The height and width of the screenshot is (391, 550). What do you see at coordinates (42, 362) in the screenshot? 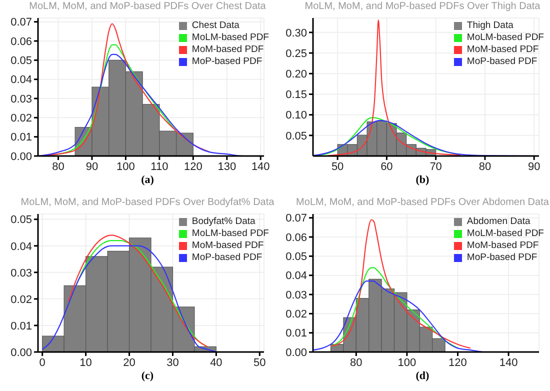
I see `x-tick-label: 0` at bounding box center [42, 362].